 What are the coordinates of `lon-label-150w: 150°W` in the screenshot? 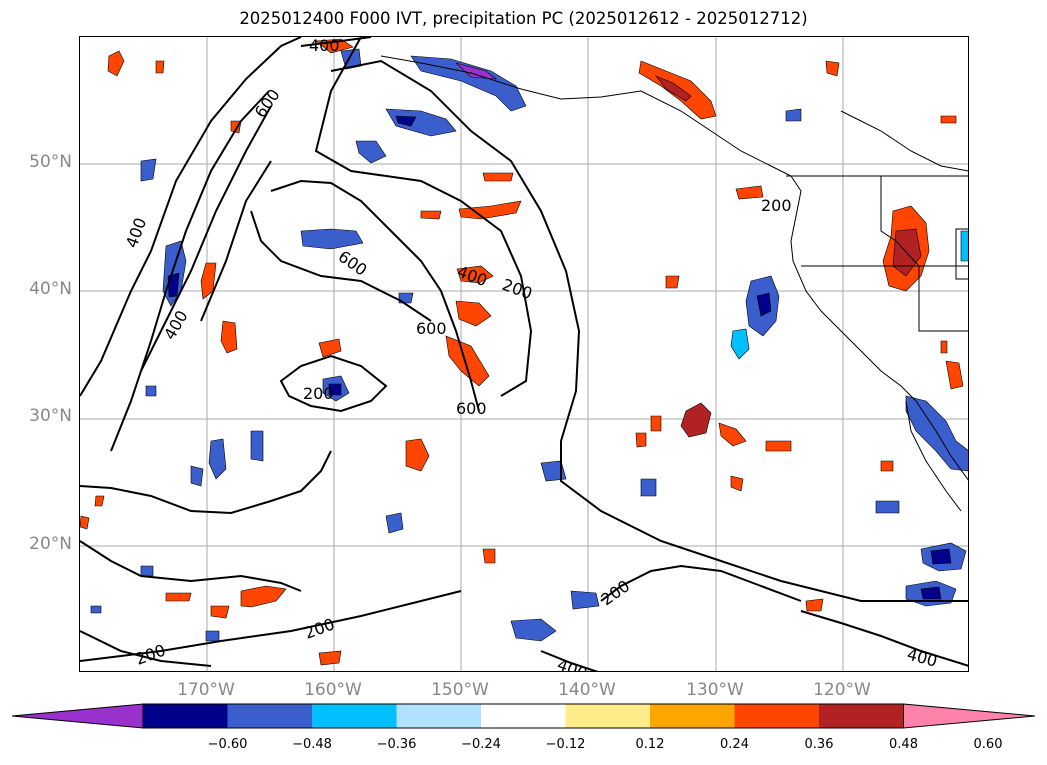 It's located at (460, 690).